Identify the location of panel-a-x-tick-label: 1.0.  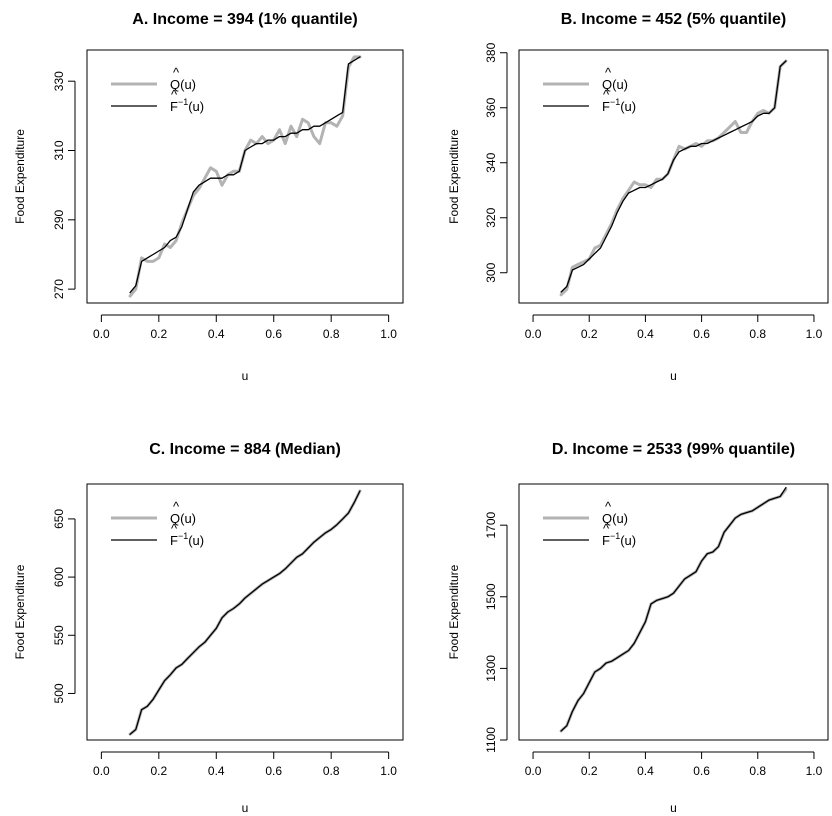
(388, 334).